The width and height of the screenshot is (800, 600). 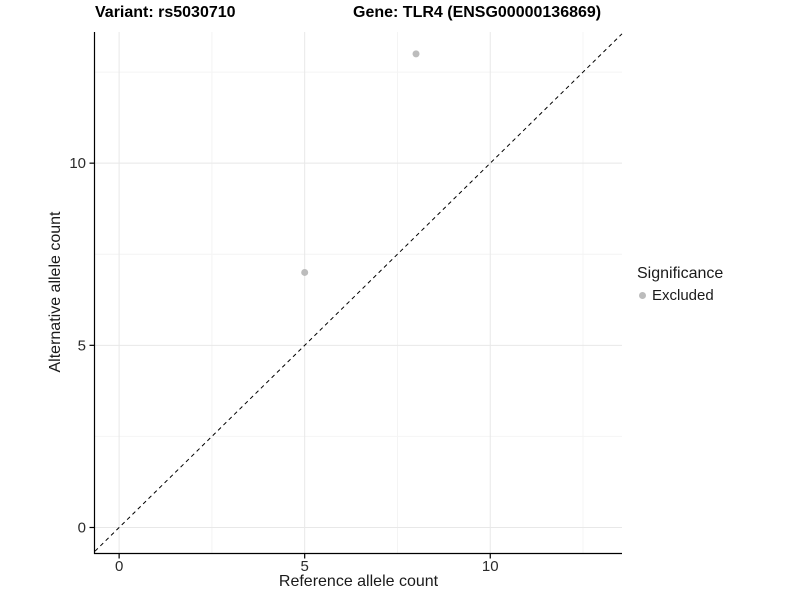 What do you see at coordinates (642, 295) in the screenshot?
I see `excluded-point-icon` at bounding box center [642, 295].